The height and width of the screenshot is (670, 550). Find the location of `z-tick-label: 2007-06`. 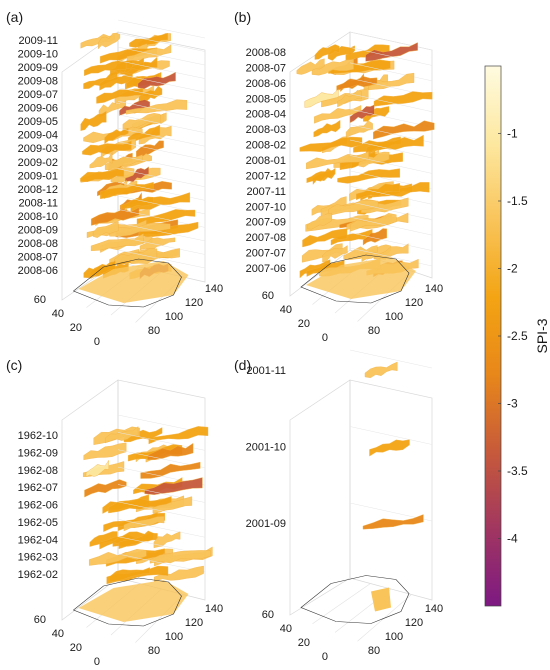

z-tick-label: 2007-06 is located at coordinates (266, 269).